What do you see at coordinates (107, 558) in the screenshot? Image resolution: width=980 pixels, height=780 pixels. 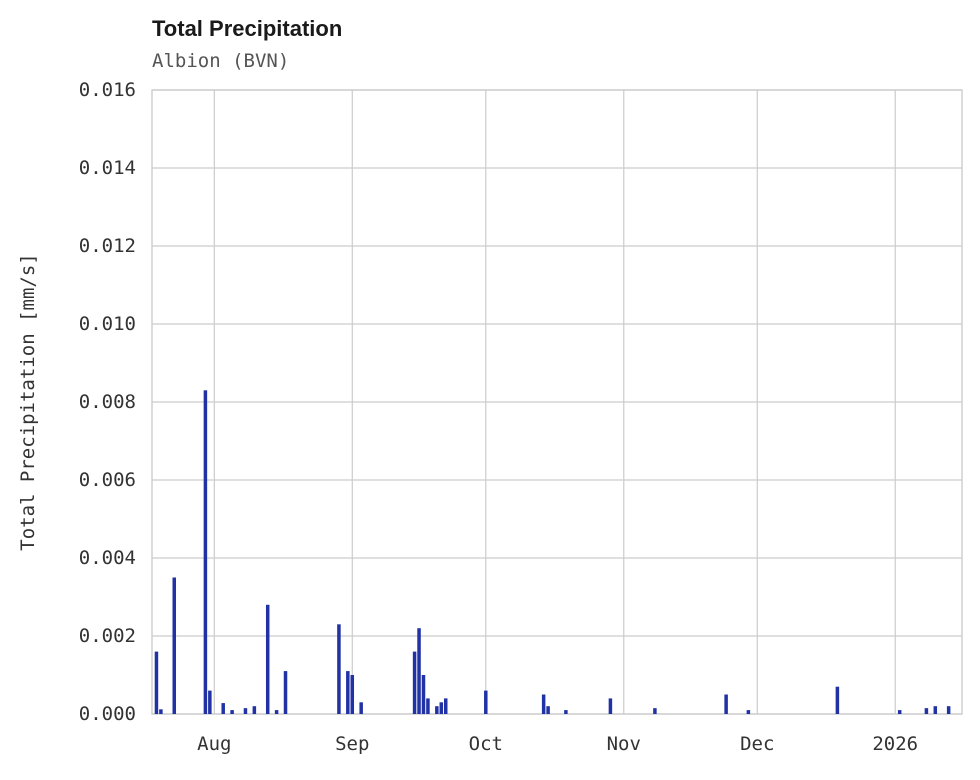 I see `y-tick-label: 0.004` at bounding box center [107, 558].